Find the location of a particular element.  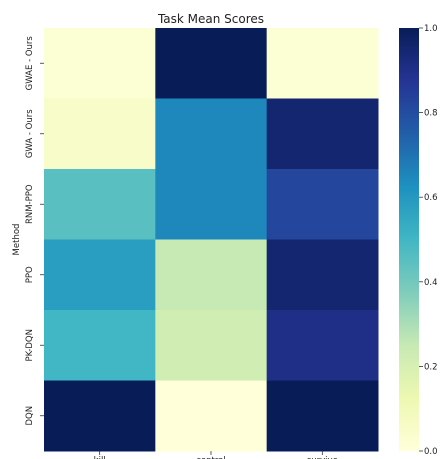

y-tick-label: GWA - Ours is located at coordinates (30, 133).